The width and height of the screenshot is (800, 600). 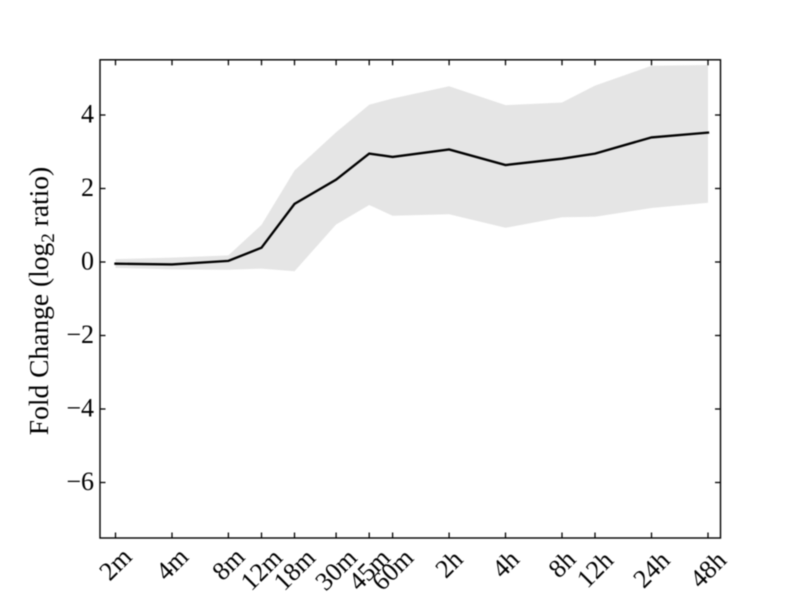 What do you see at coordinates (80, 481) in the screenshot?
I see `svg-text: −6` at bounding box center [80, 481].